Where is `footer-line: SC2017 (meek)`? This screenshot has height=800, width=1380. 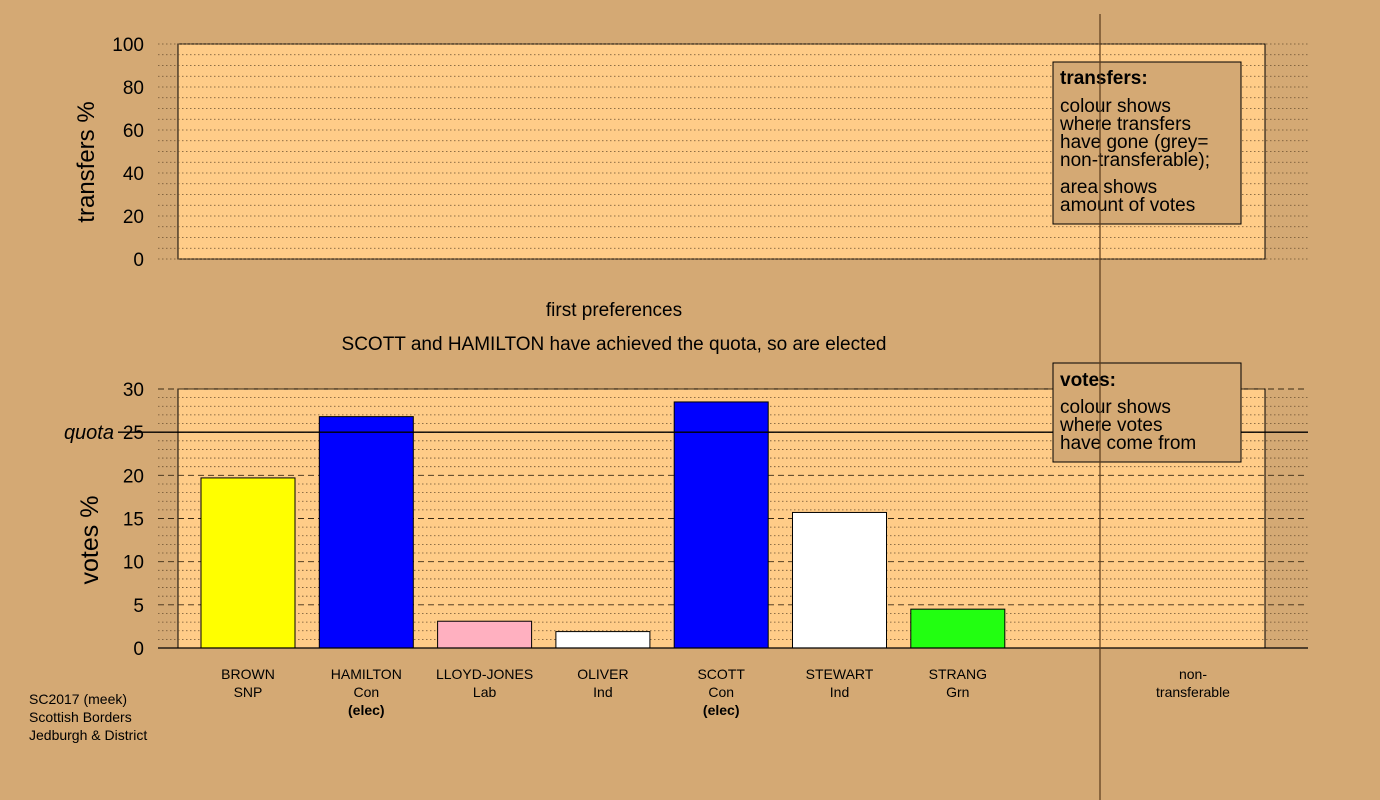 footer-line: SC2017 (meek) is located at coordinates (78, 699).